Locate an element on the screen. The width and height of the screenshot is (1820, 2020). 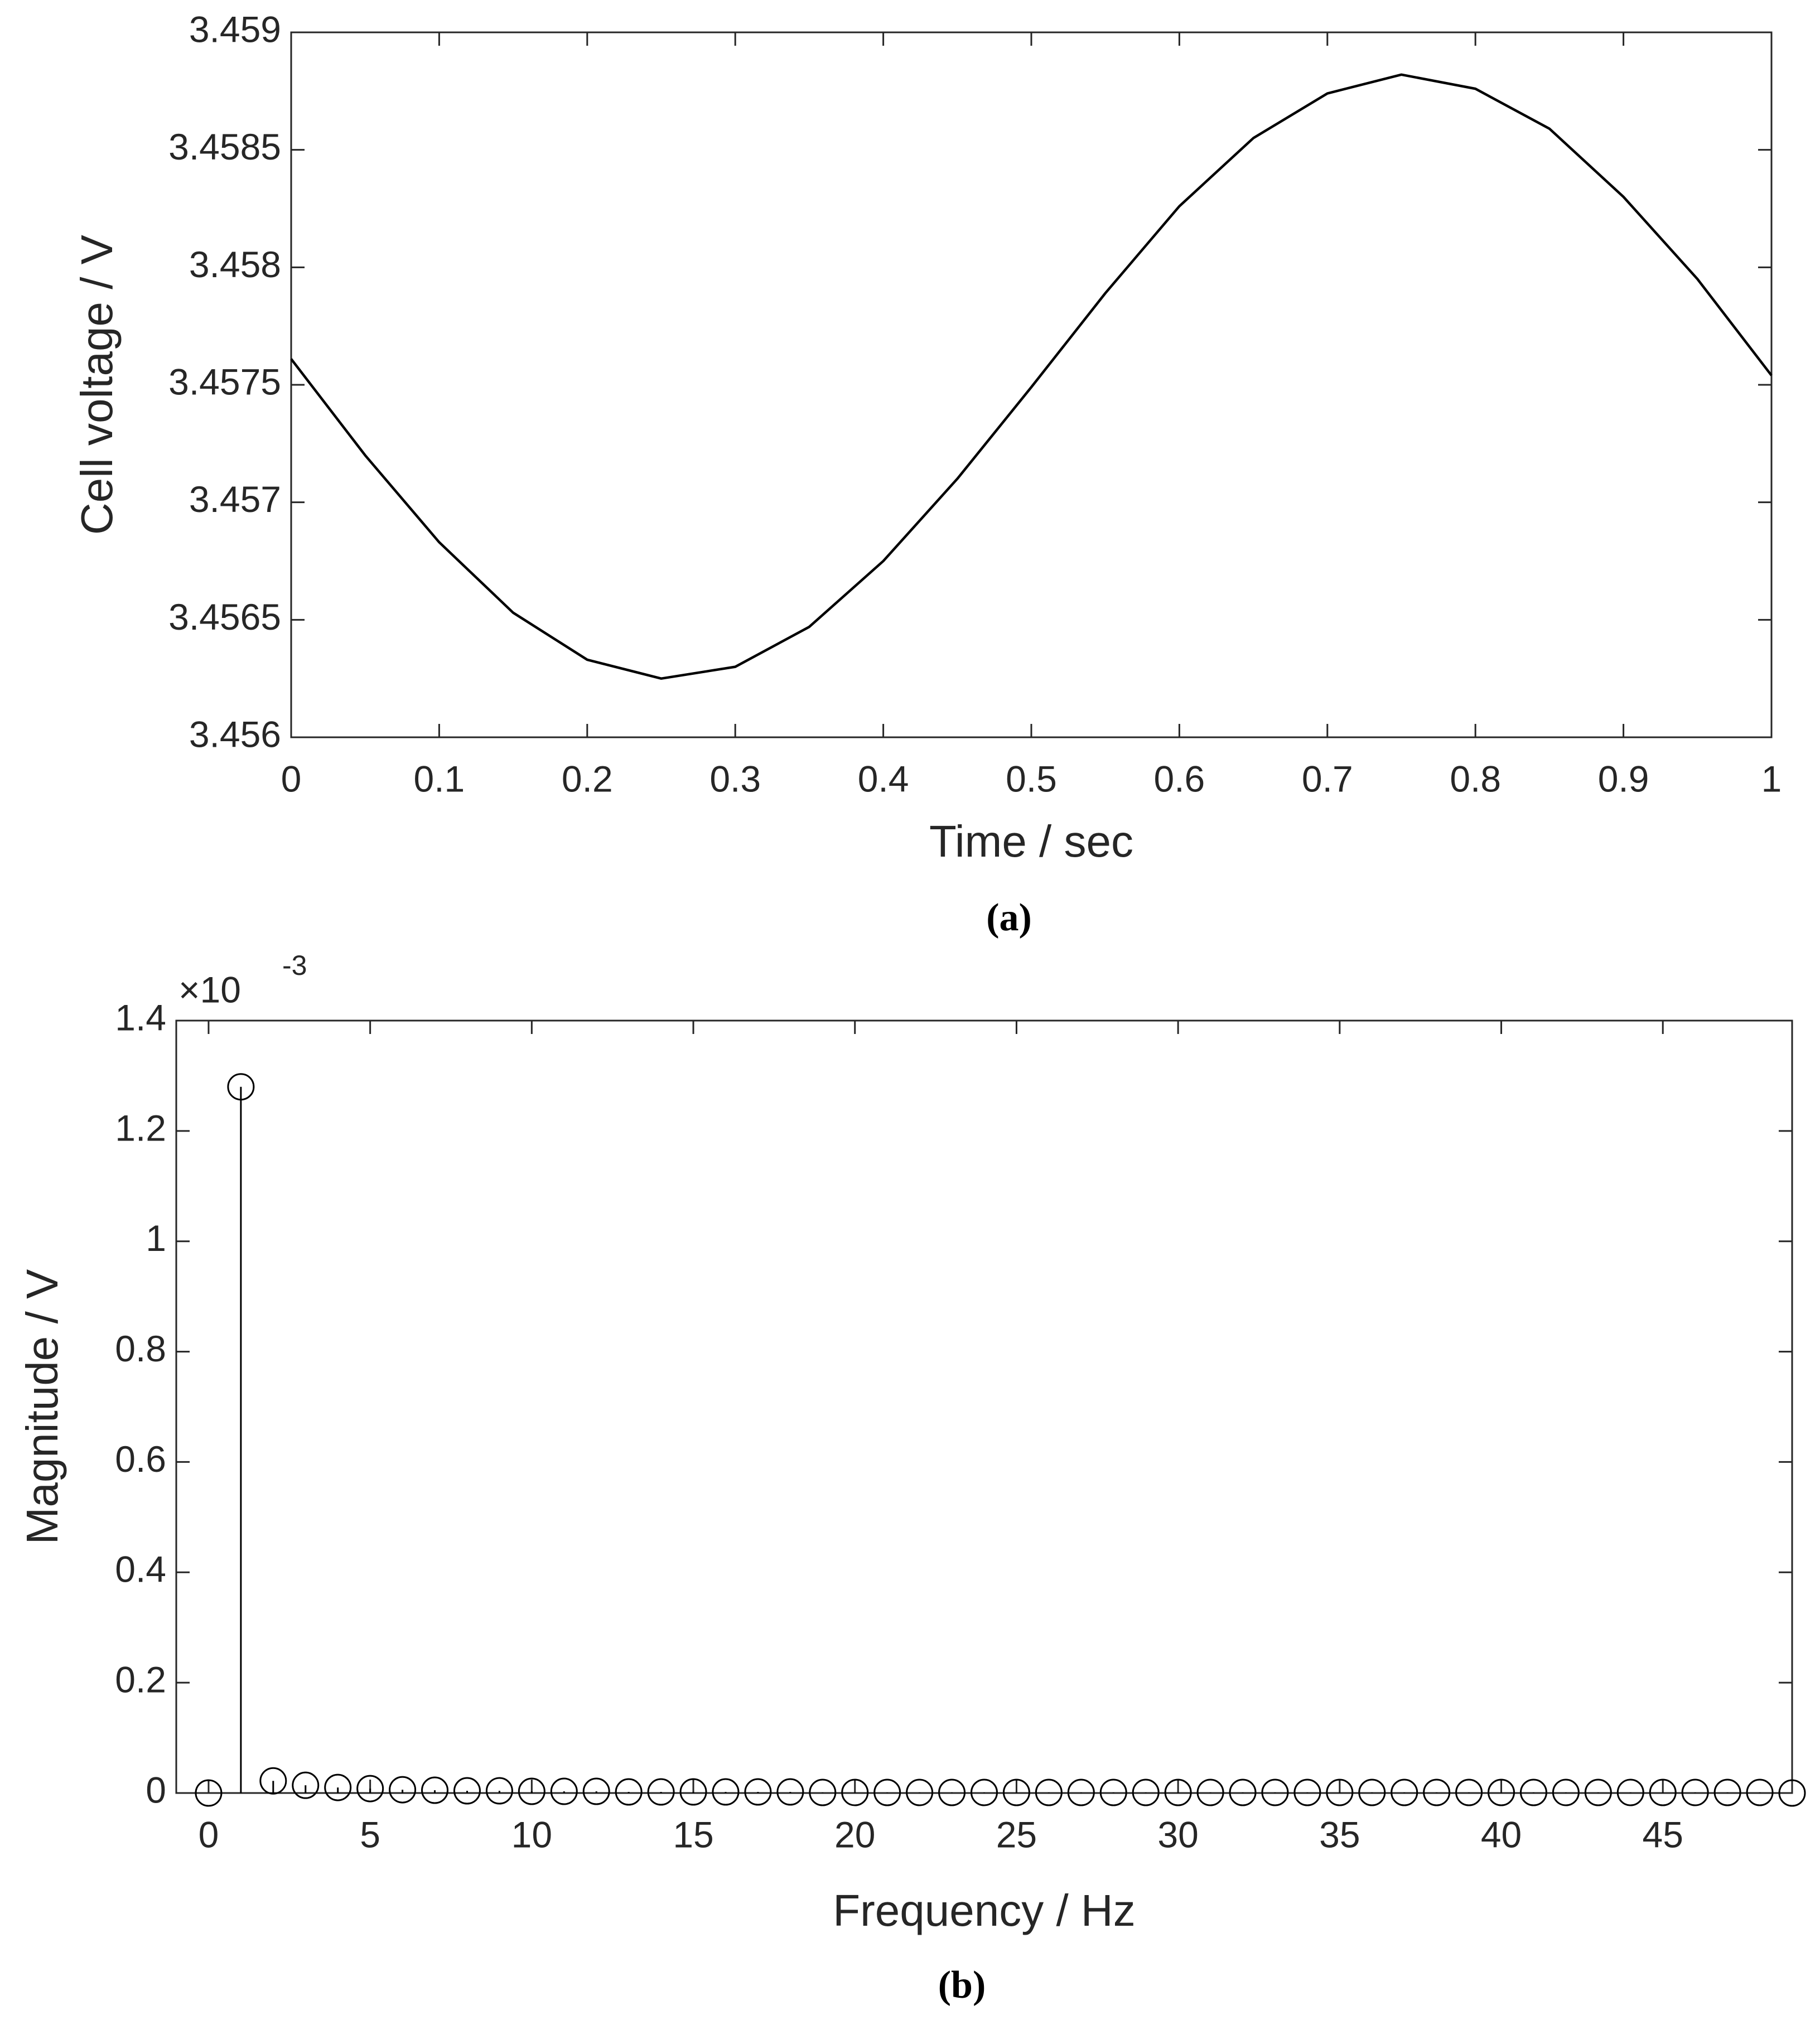
x-axis-label: Frequency / Hz is located at coordinates (984, 1910).